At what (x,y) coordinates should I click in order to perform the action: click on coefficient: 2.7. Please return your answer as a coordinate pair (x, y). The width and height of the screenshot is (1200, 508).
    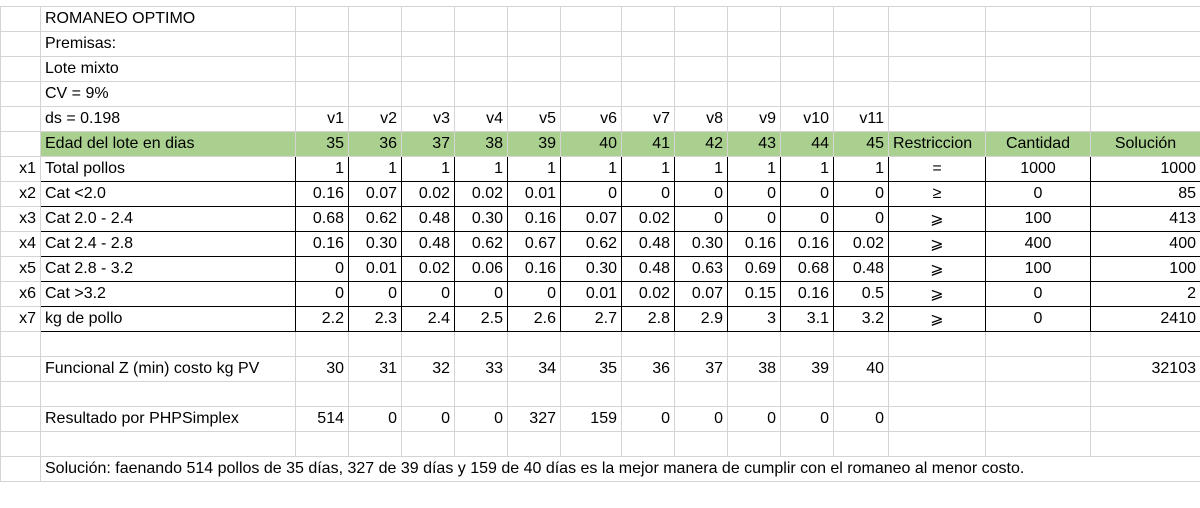
    Looking at the image, I should click on (591, 319).